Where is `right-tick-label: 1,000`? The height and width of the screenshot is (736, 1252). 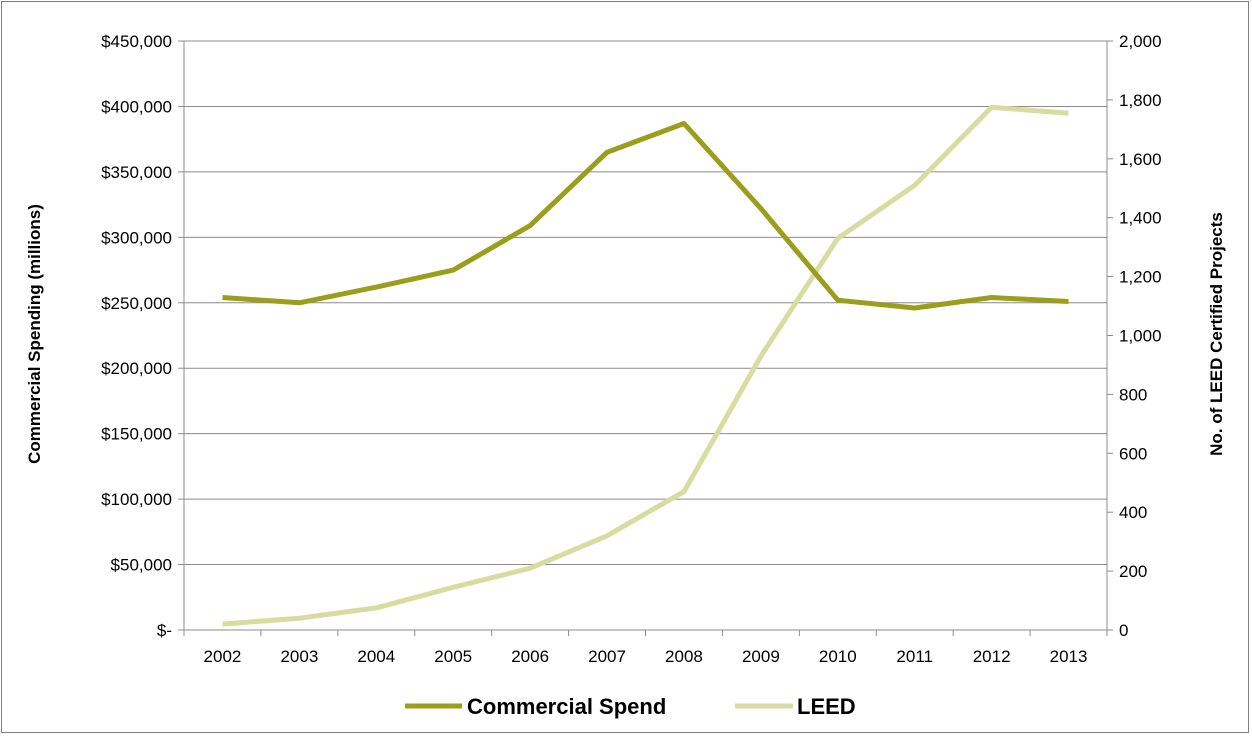 right-tick-label: 1,000 is located at coordinates (1140, 336).